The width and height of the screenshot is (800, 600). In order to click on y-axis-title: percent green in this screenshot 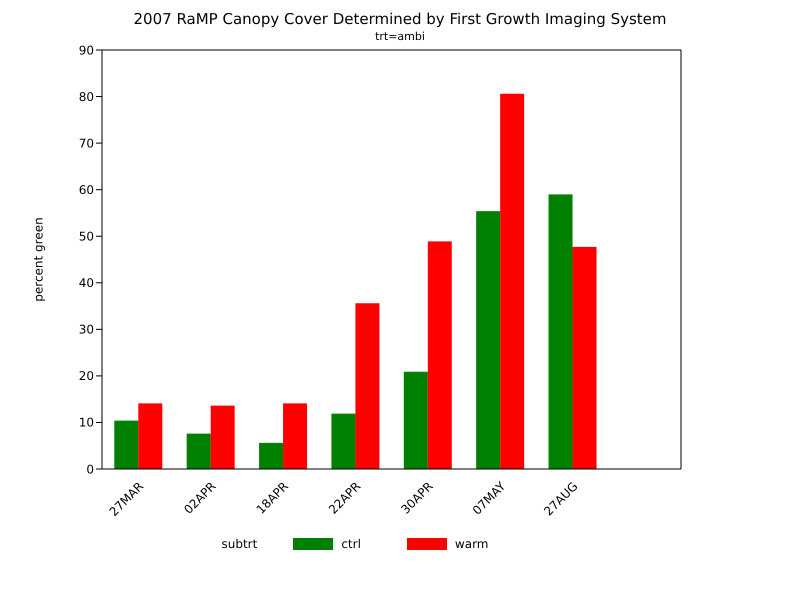, I will do `click(38, 259)`.